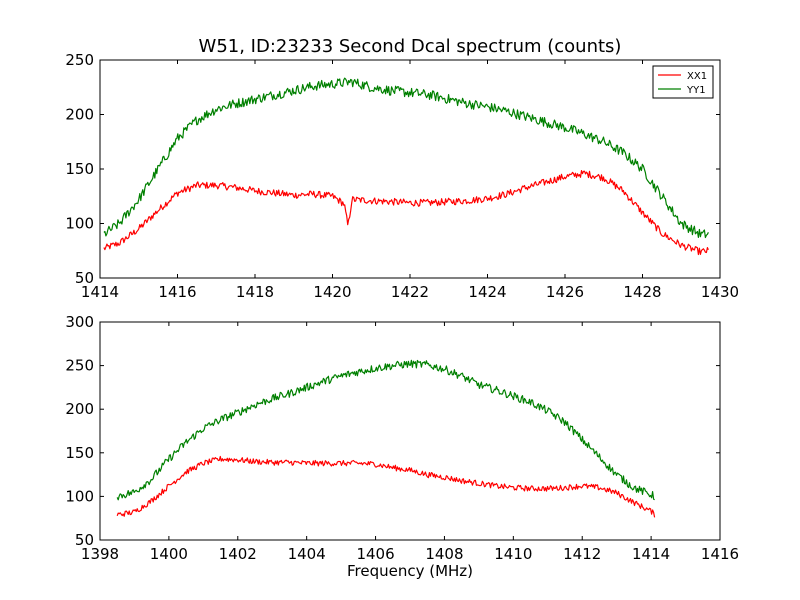 This screenshot has width=800, height=600. I want to click on x-tick-label: 1410, so click(513, 554).